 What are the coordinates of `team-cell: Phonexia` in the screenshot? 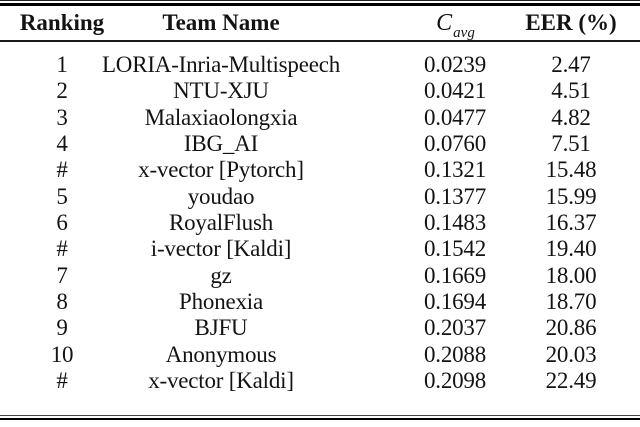 It's located at (221, 301).